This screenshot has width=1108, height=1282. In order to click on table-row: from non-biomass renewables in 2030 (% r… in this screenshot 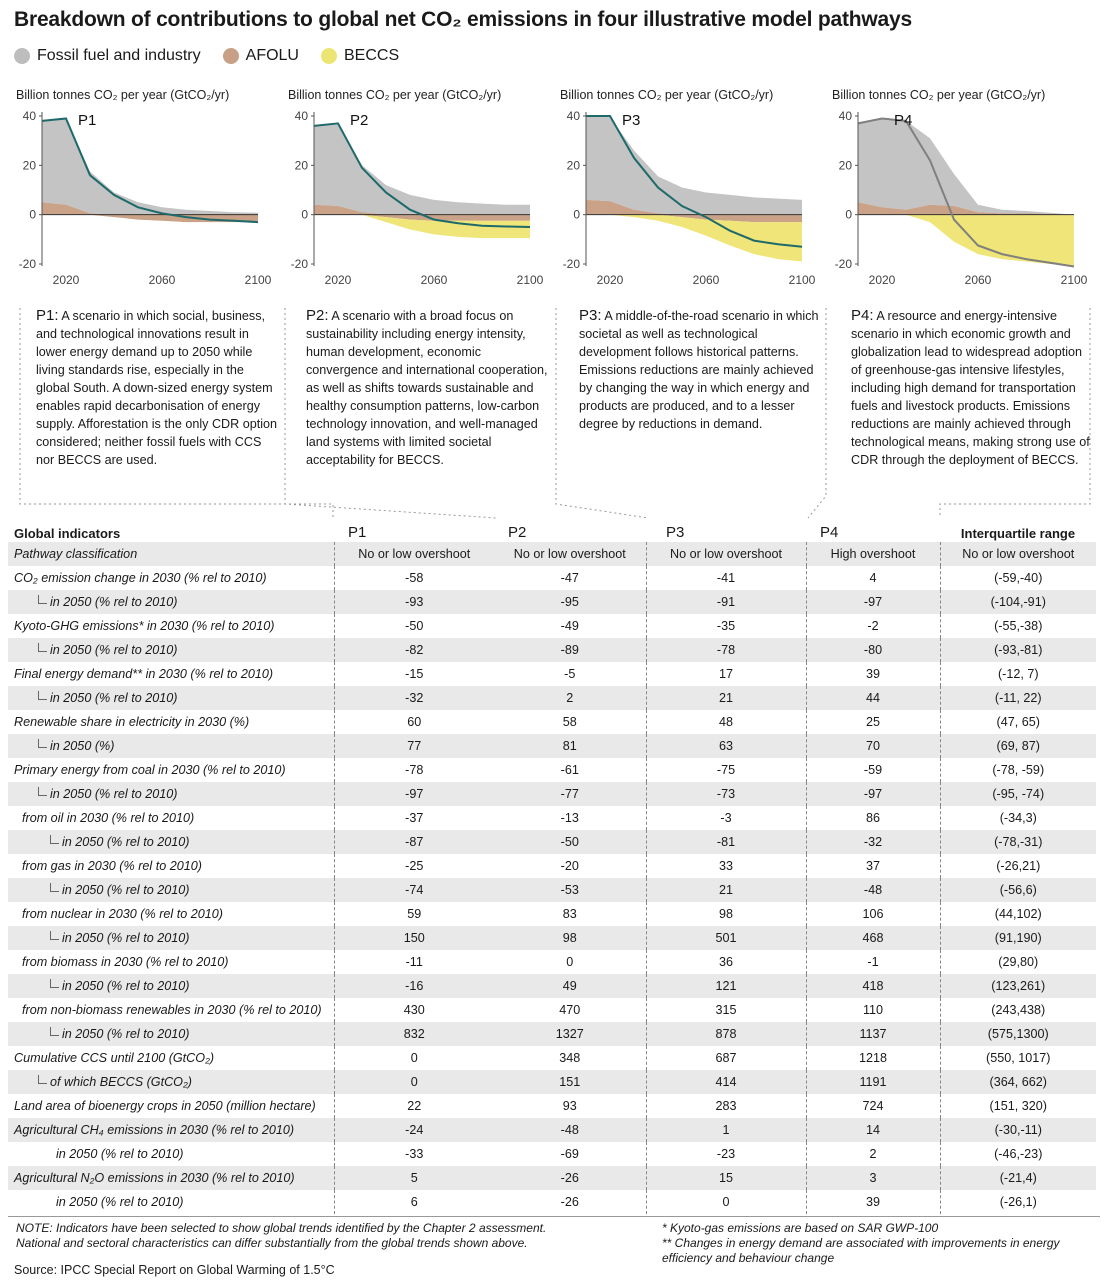, I will do `click(552, 1010)`.